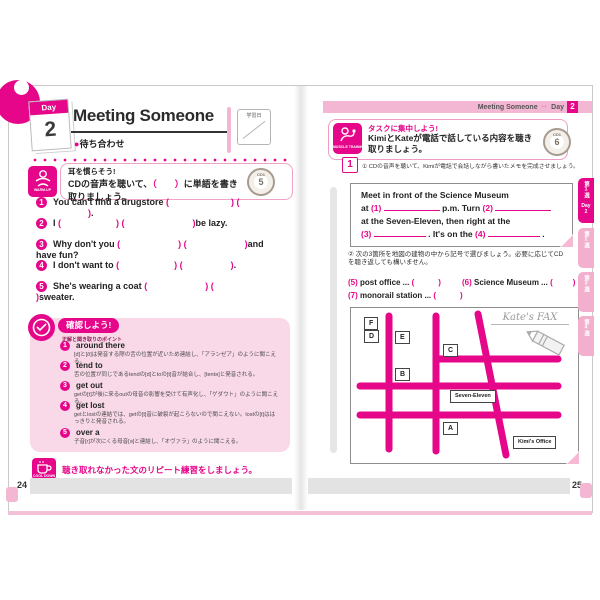 The height and width of the screenshot is (600, 600). Describe the element at coordinates (254, 129) in the screenshot. I see `study-date-slash` at that location.